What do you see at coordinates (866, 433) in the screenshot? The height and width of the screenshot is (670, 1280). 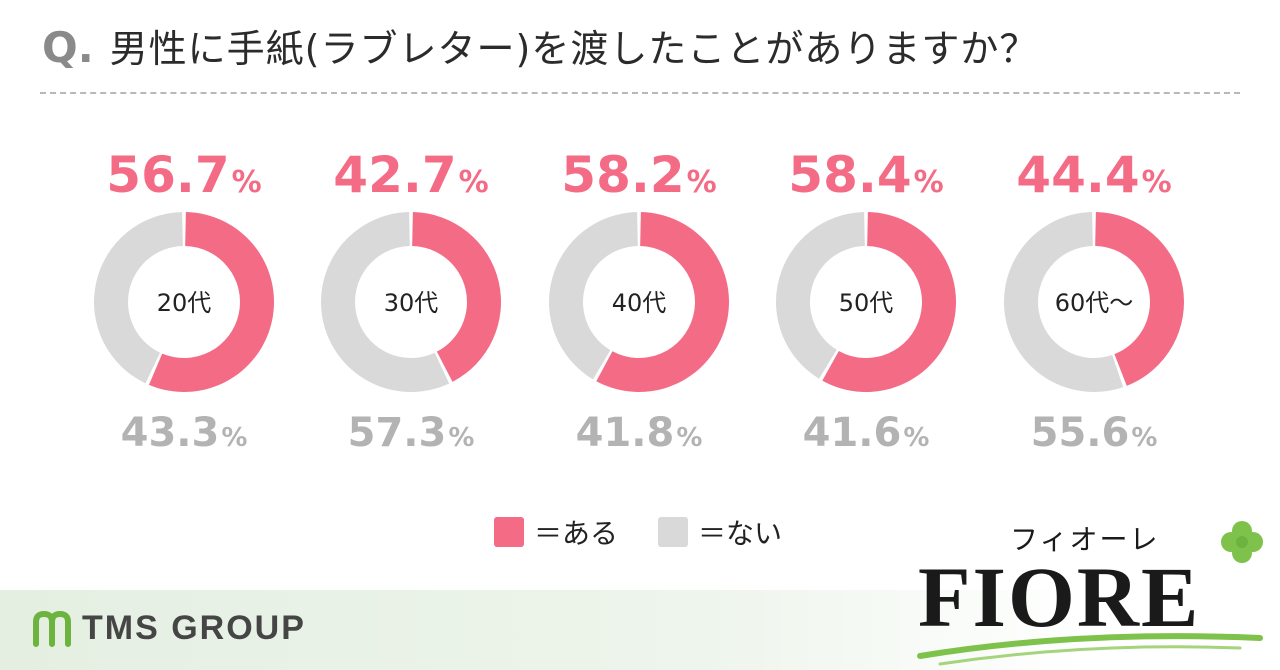 I see `no-label-3: 41.6%` at bounding box center [866, 433].